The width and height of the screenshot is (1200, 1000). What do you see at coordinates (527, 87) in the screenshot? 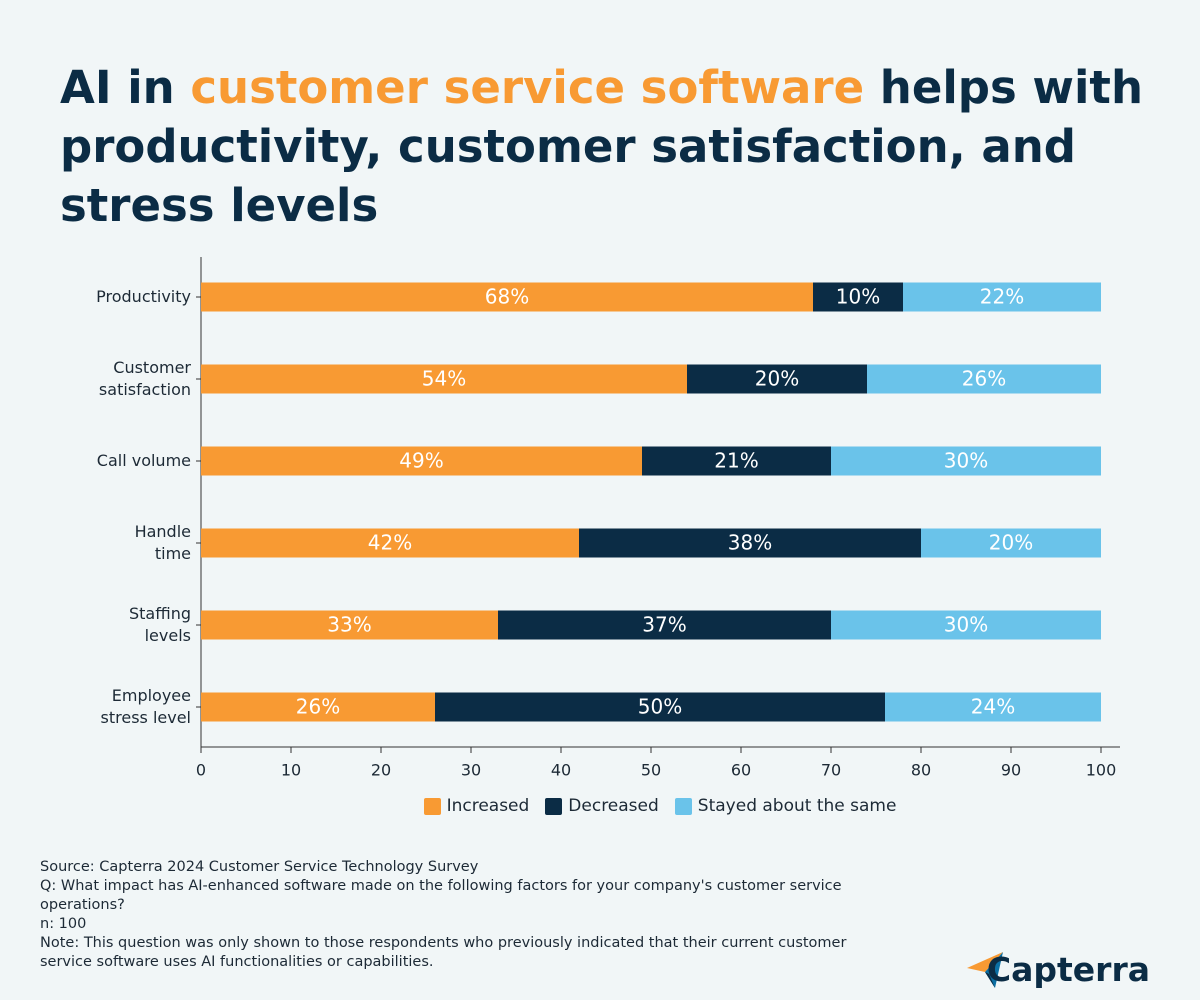
I see `title-highlight: customer service software` at bounding box center [527, 87].